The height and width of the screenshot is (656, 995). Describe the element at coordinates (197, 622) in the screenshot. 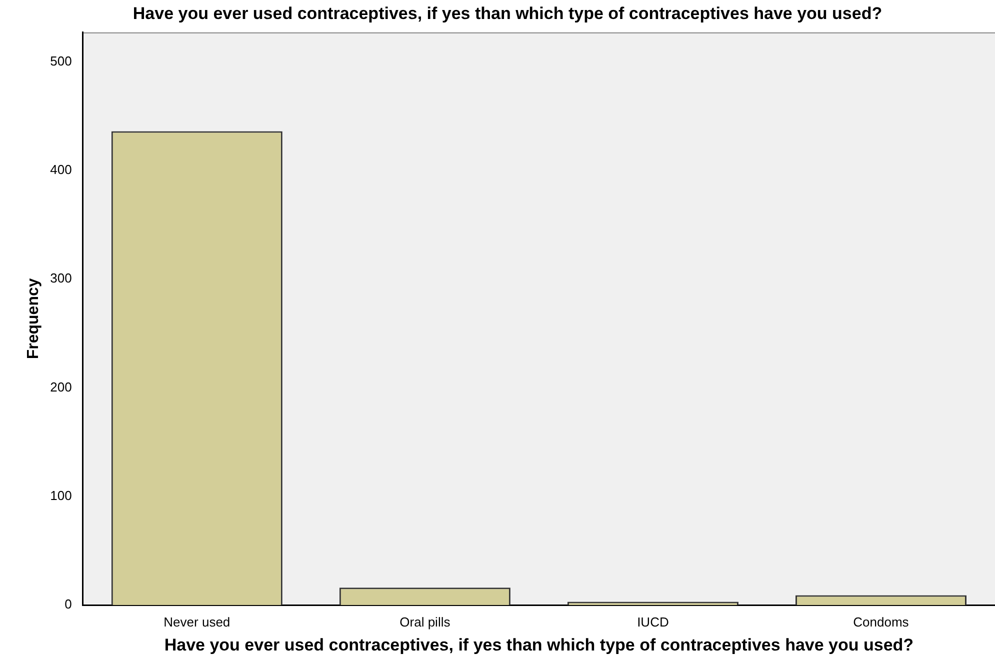

I see `x-tick-label: Never used` at that location.